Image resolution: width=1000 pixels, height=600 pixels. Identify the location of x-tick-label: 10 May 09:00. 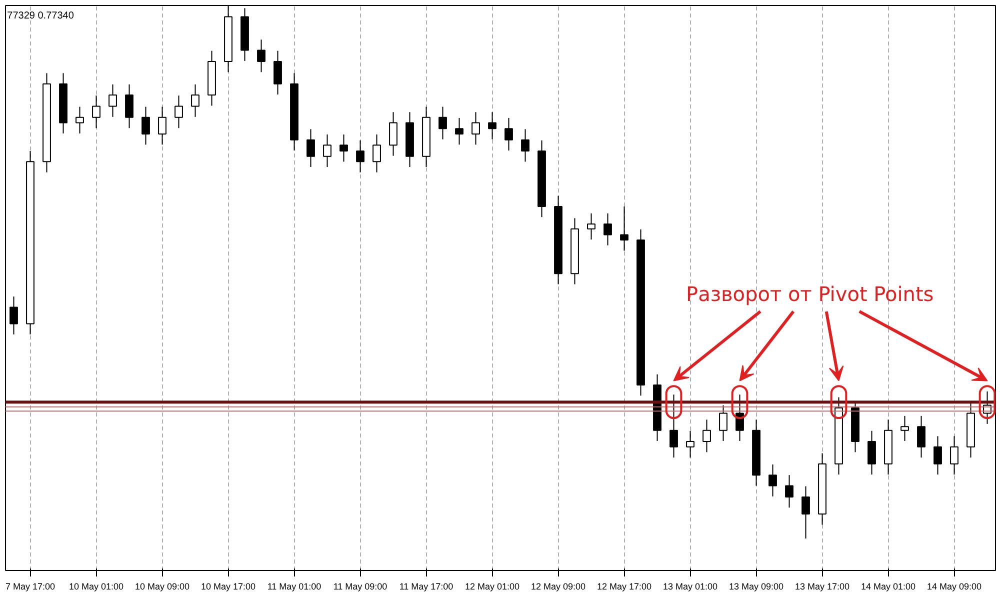
(162, 587).